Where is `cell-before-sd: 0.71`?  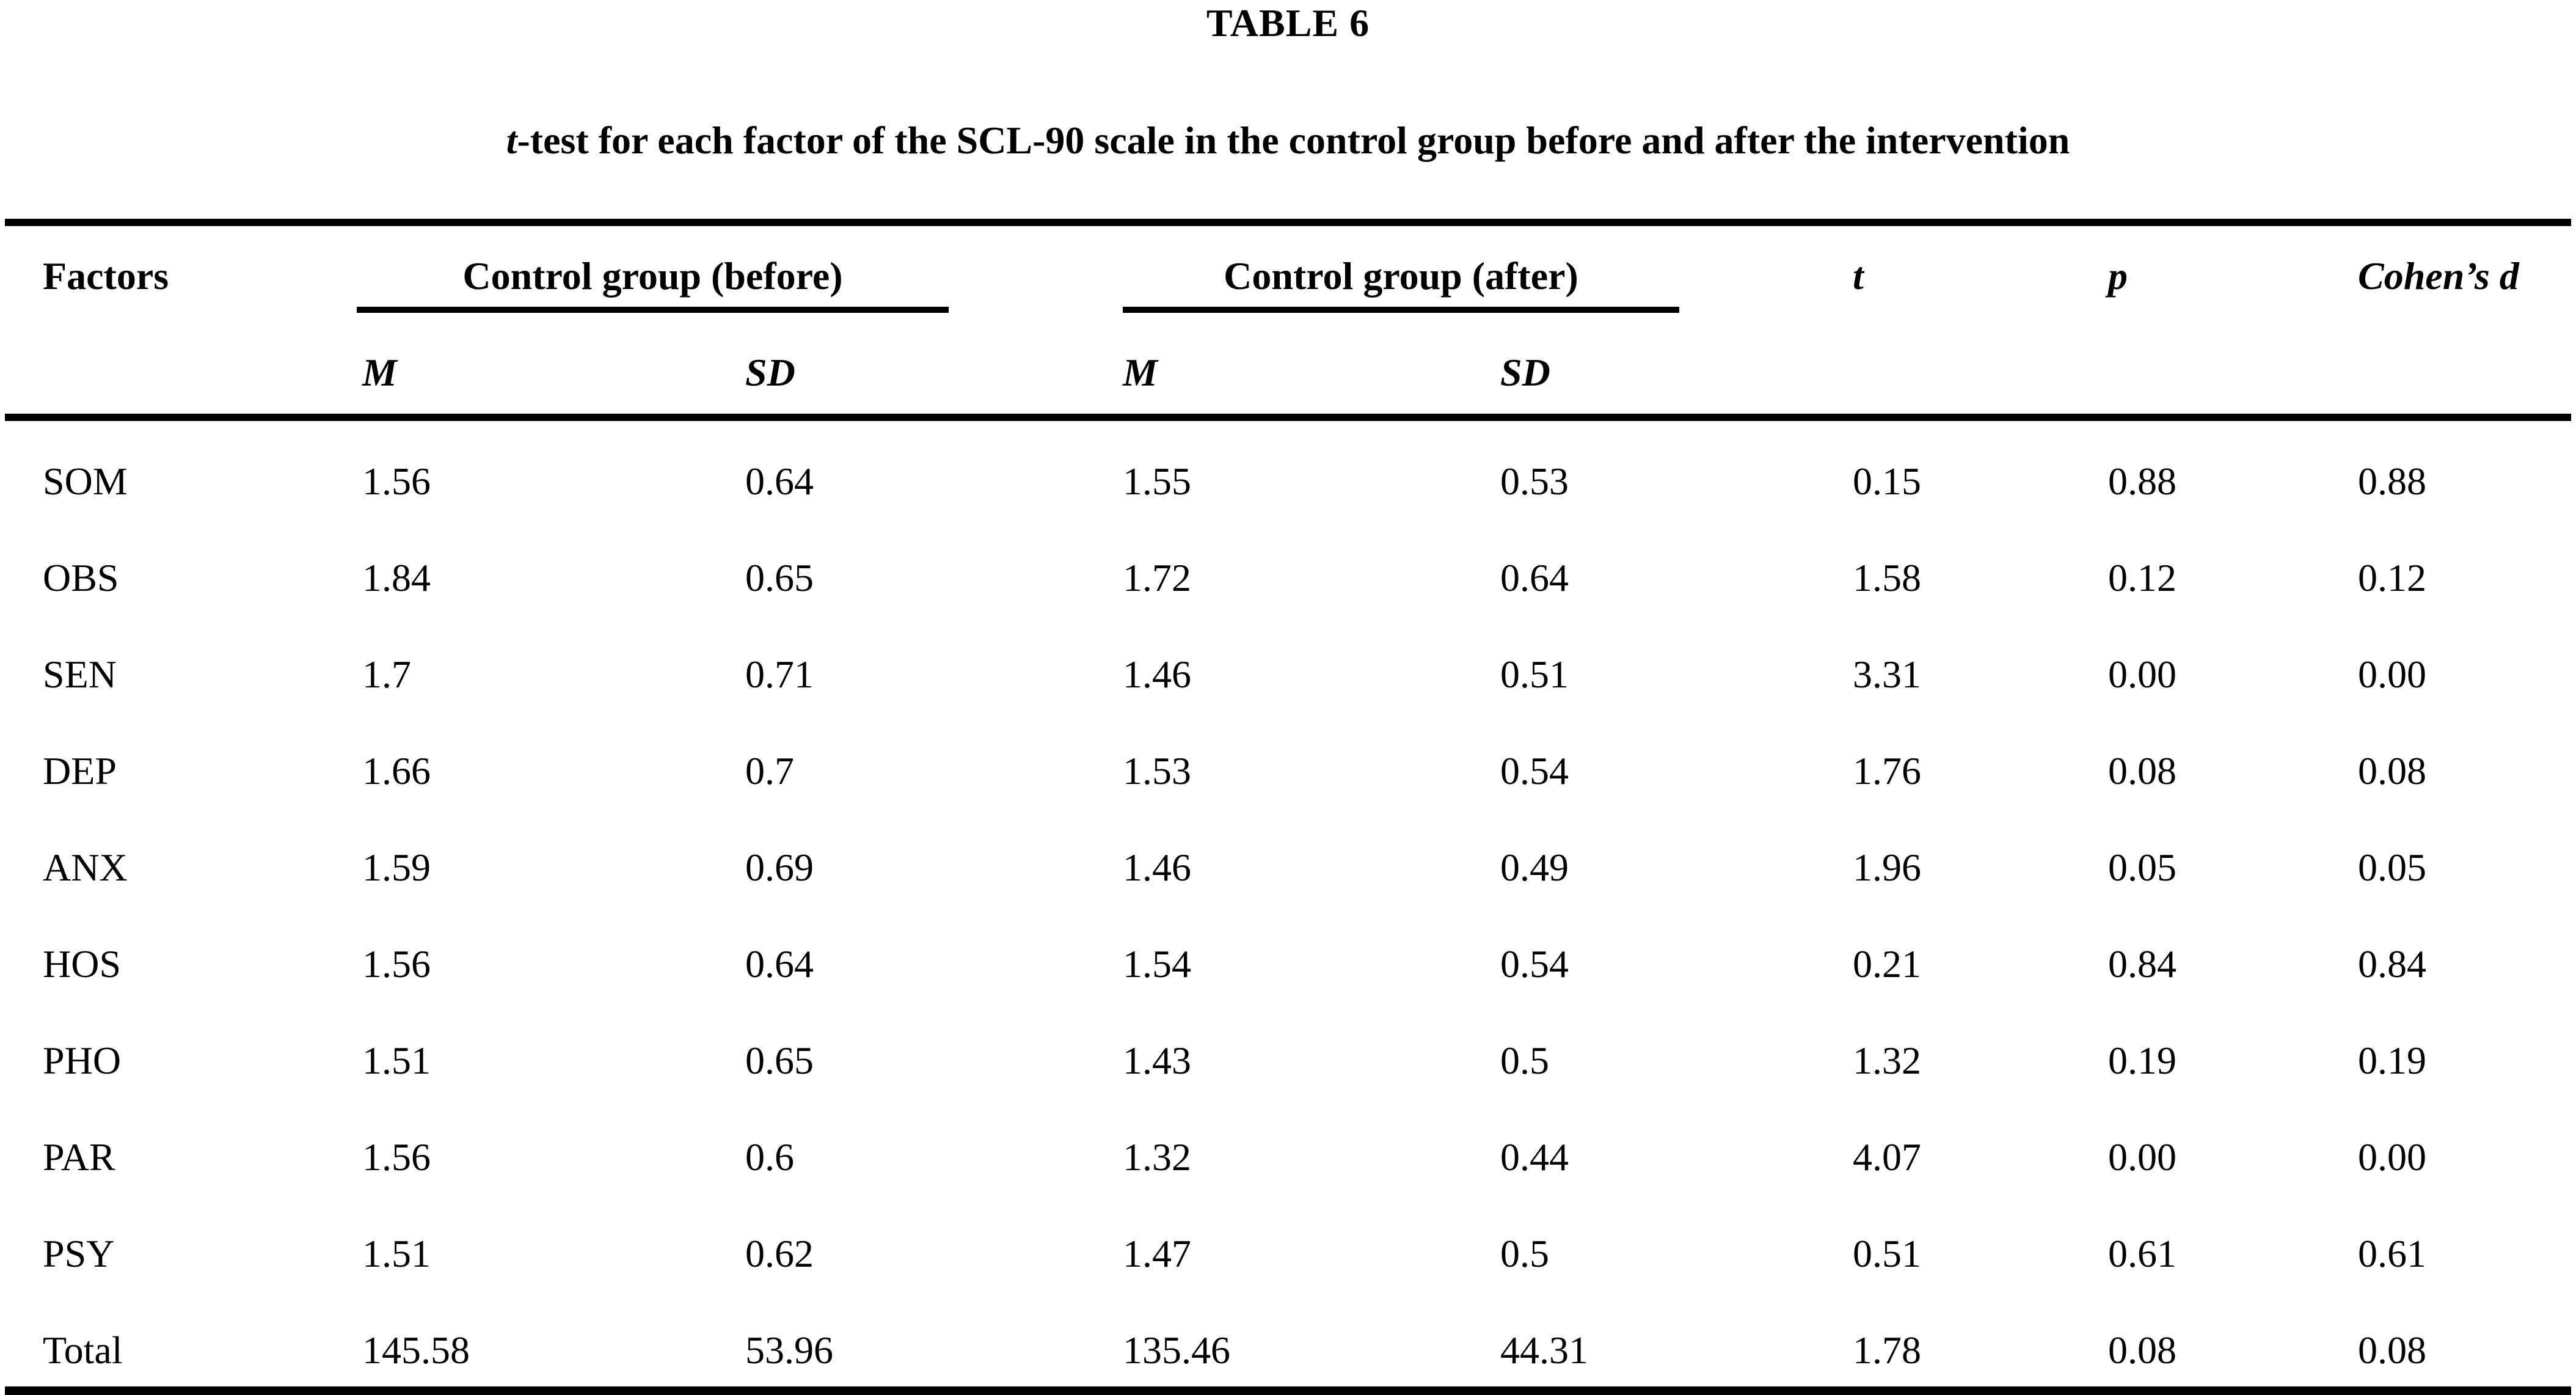 cell-before-sd: 0.71 is located at coordinates (780, 674).